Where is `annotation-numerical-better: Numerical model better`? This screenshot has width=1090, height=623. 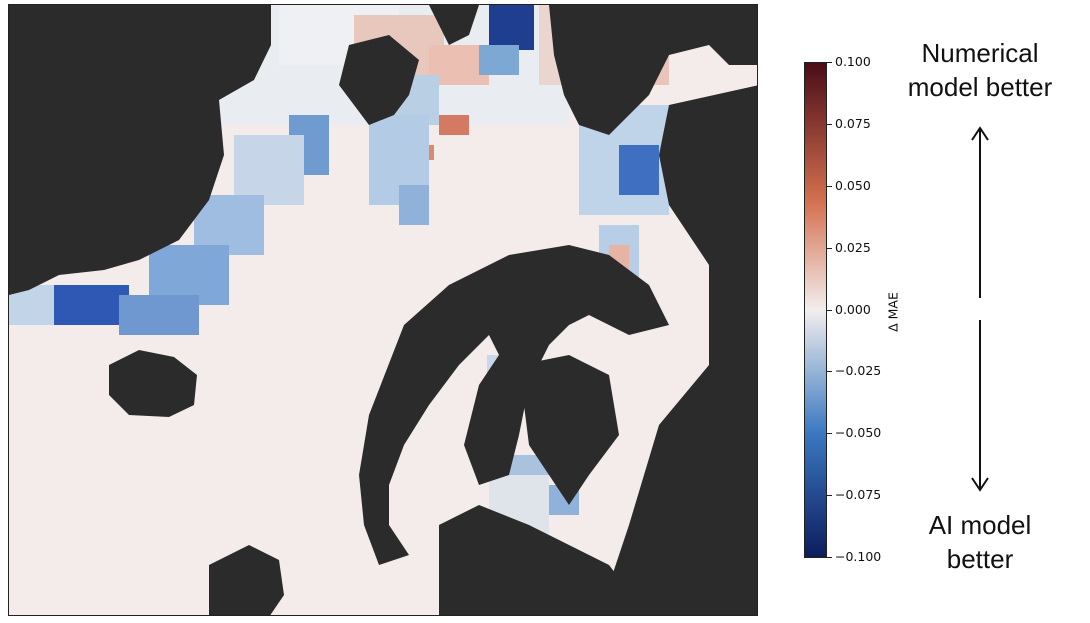 annotation-numerical-better: Numerical model better is located at coordinates (980, 70).